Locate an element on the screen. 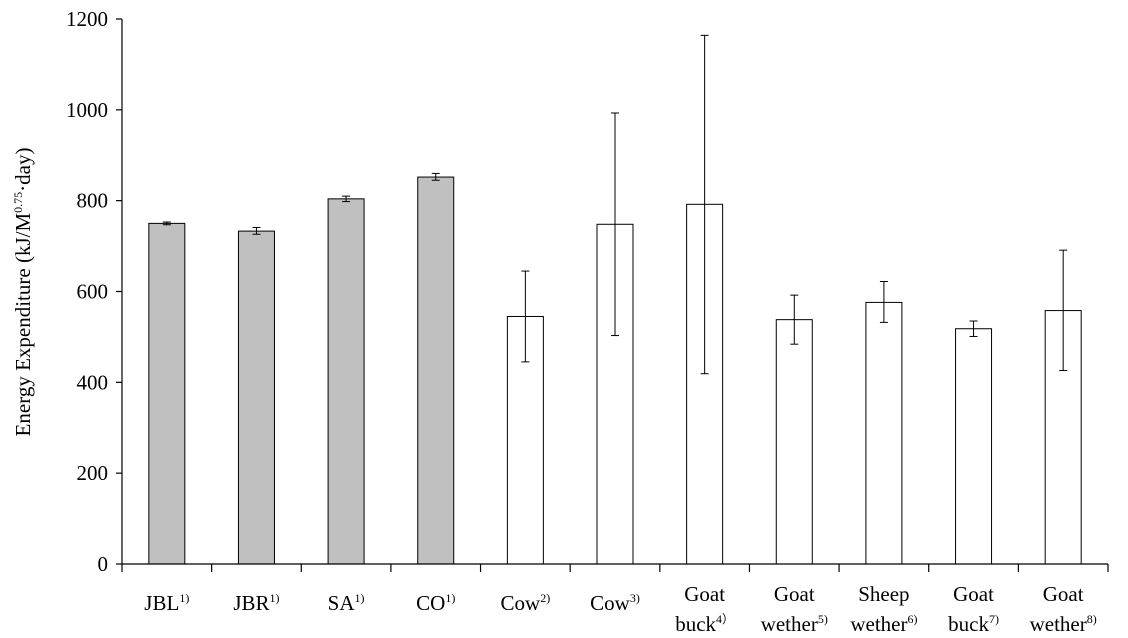  y-tick-label: 800 is located at coordinates (93, 201).